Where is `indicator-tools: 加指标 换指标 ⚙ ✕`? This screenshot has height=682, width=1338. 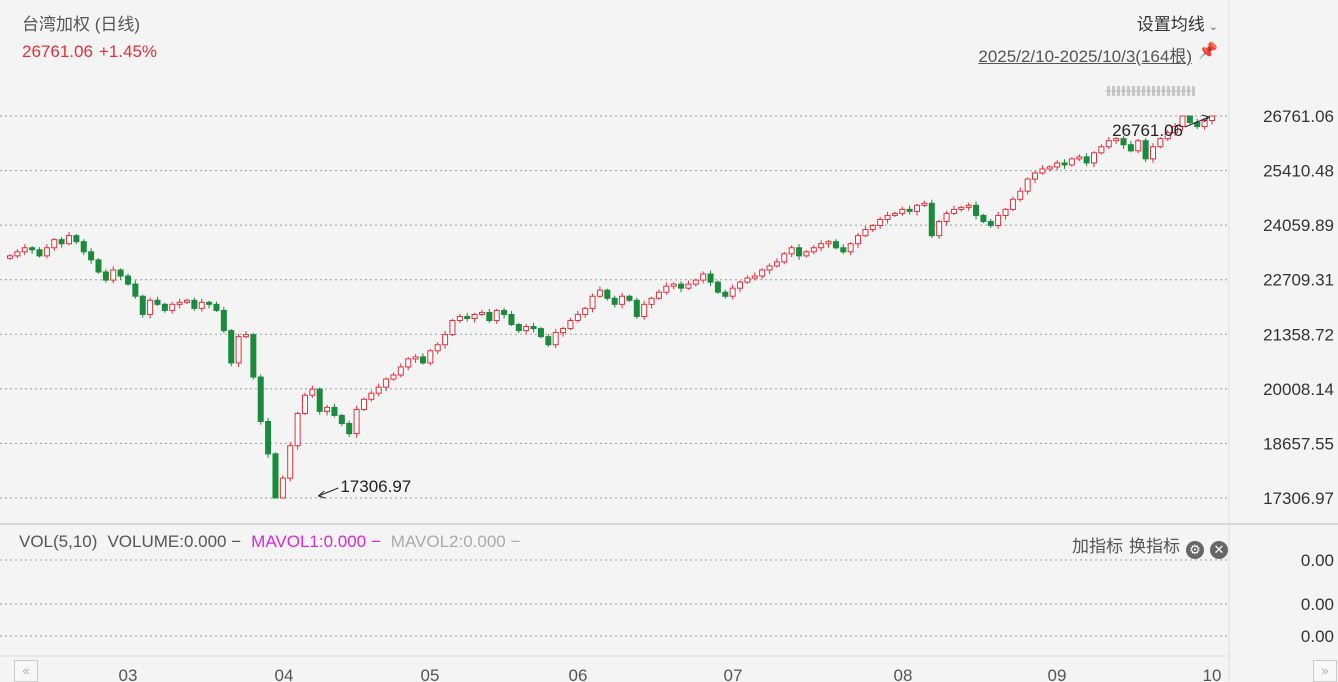
indicator-tools: 加指标 换指标 ⚙ ✕ is located at coordinates (1147, 545).